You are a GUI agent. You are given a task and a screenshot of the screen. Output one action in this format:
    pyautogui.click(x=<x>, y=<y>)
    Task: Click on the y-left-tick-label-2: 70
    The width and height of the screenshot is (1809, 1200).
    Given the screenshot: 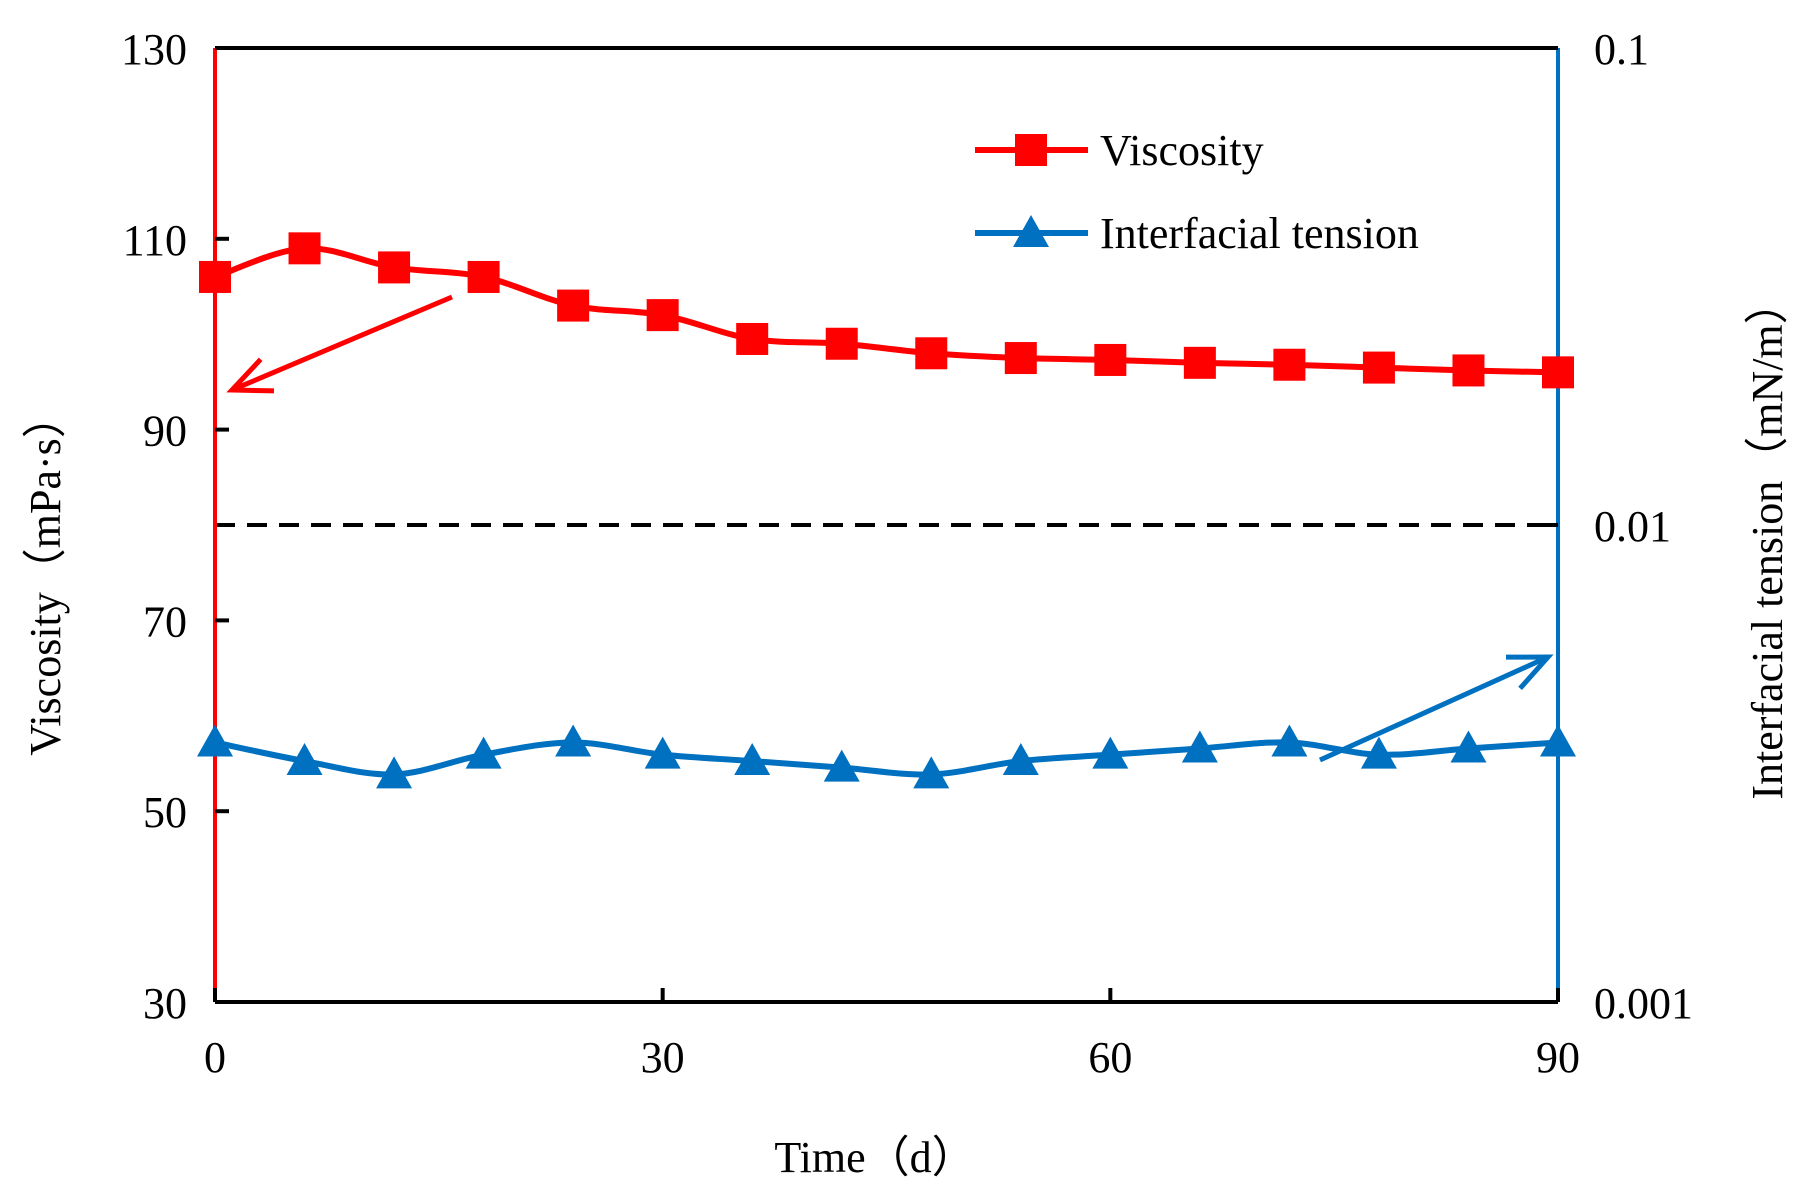 What is the action you would take?
    pyautogui.click(x=165, y=621)
    